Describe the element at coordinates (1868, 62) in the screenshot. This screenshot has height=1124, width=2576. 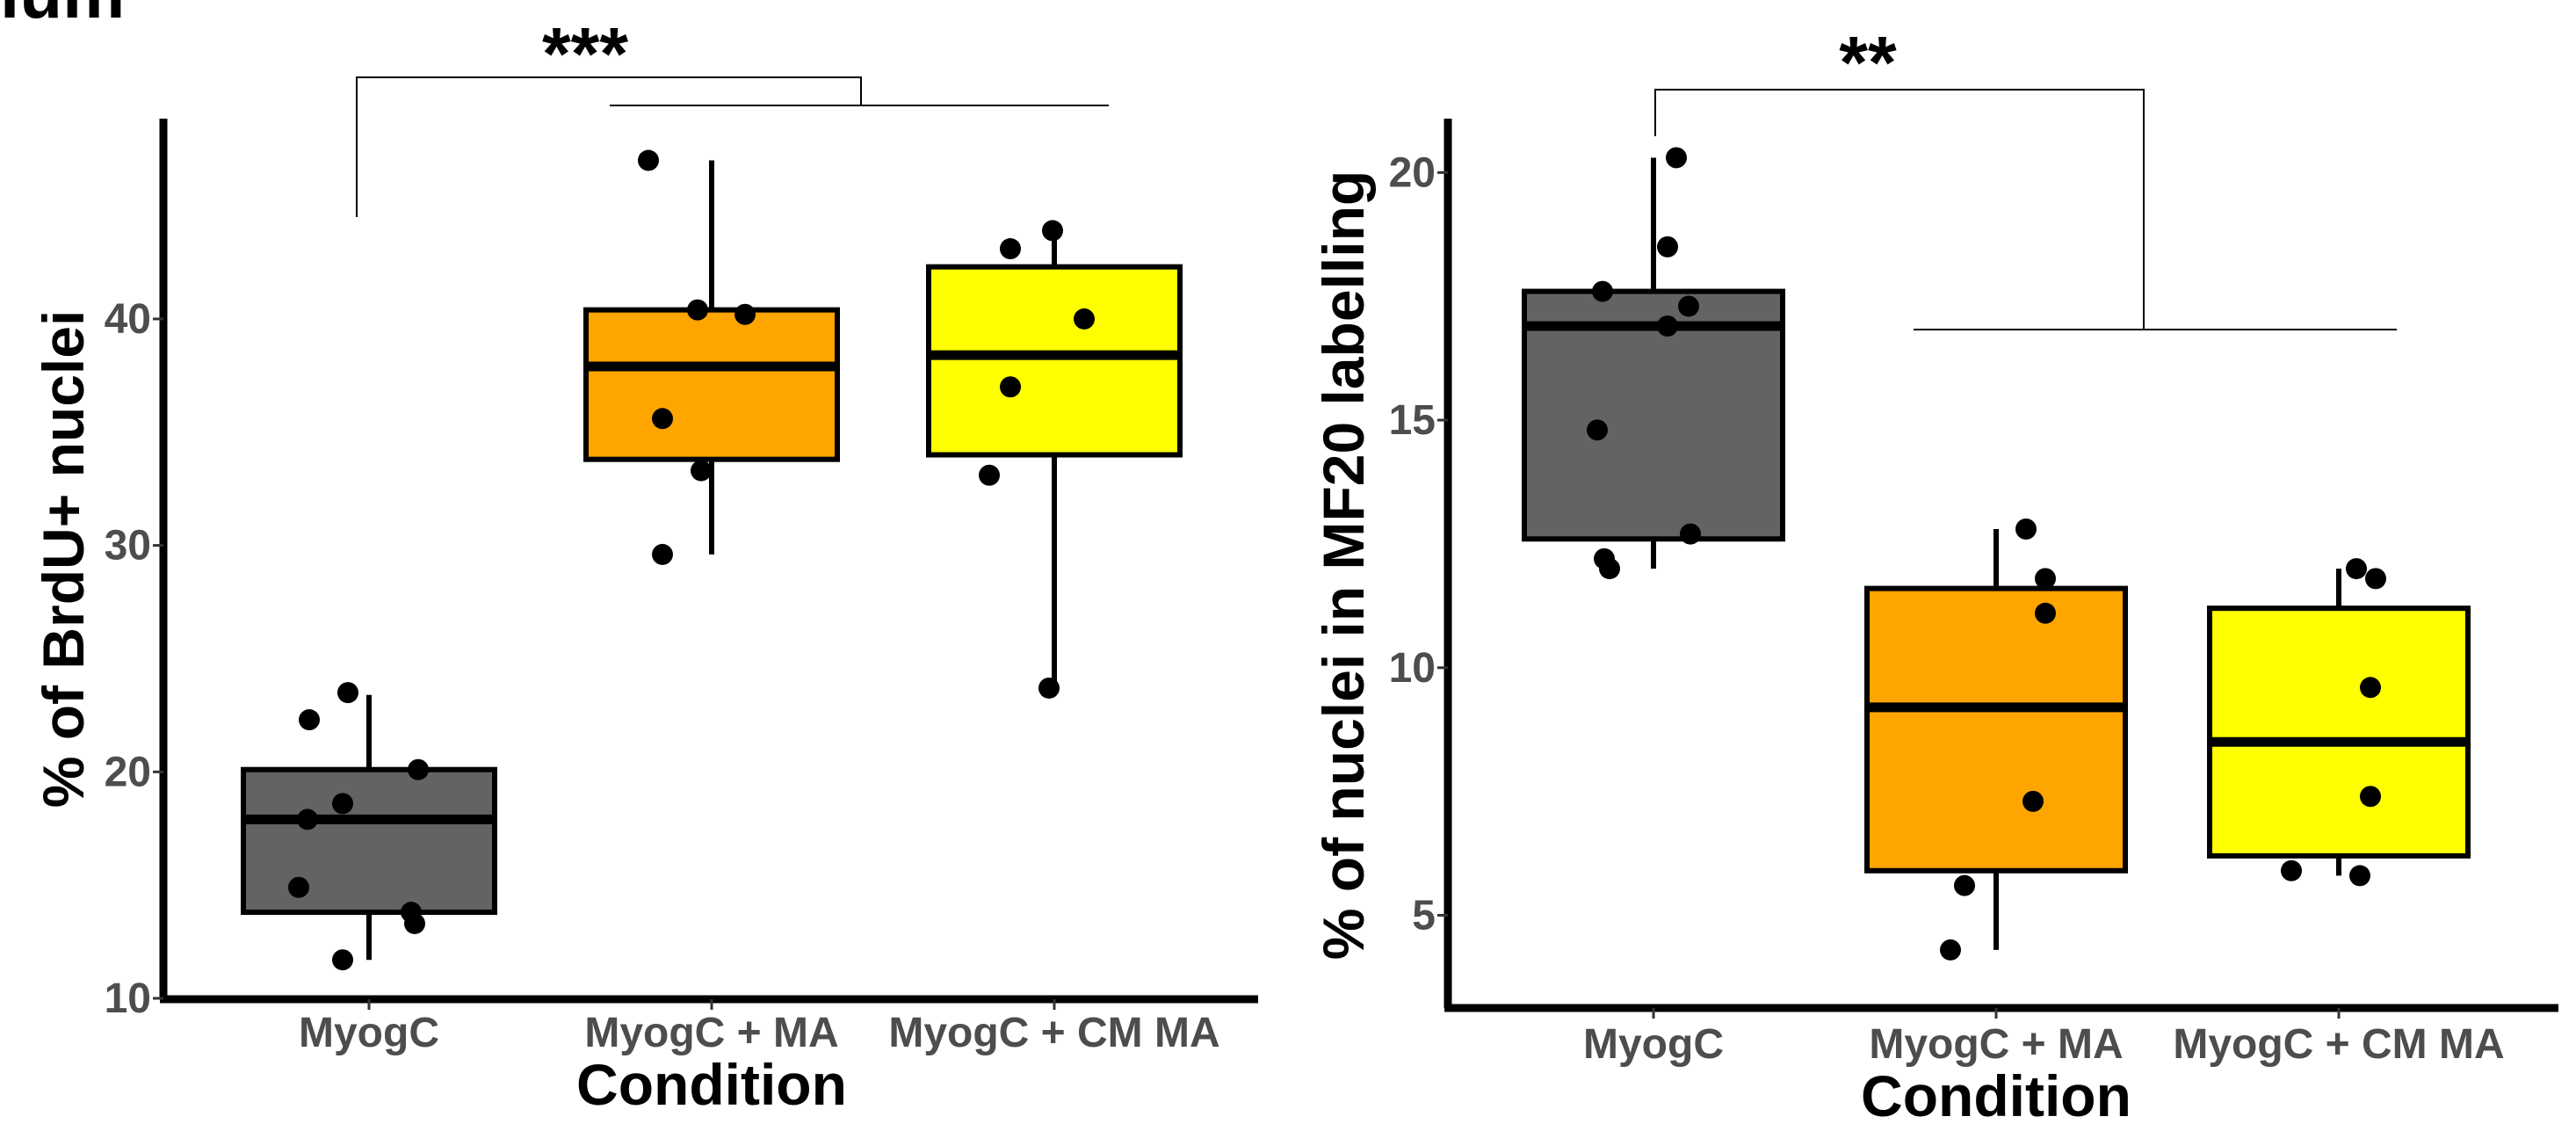
I see `significance-label: **` at that location.